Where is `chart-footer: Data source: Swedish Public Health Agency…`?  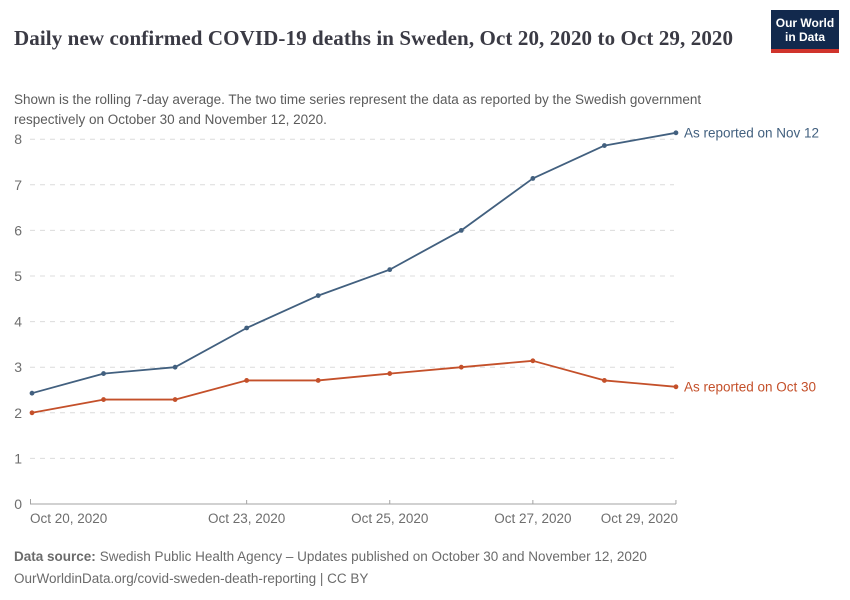 chart-footer: Data source: Swedish Public Health Agency… is located at coordinates (424, 568).